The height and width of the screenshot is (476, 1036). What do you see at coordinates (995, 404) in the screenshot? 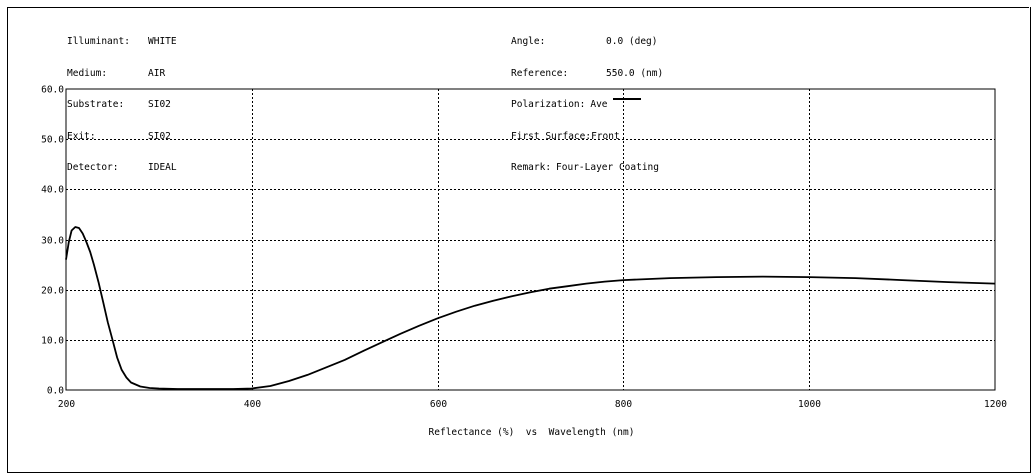
I see `x-tick-label: 1200` at bounding box center [995, 404].